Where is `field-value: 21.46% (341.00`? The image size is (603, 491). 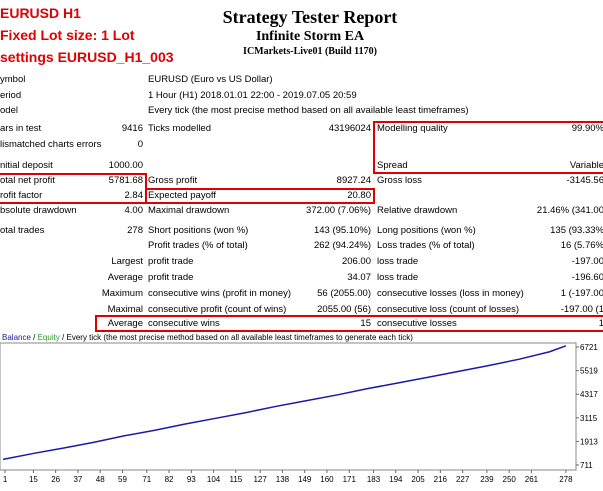
field-value: 21.46% (341.00 is located at coordinates (569, 210).